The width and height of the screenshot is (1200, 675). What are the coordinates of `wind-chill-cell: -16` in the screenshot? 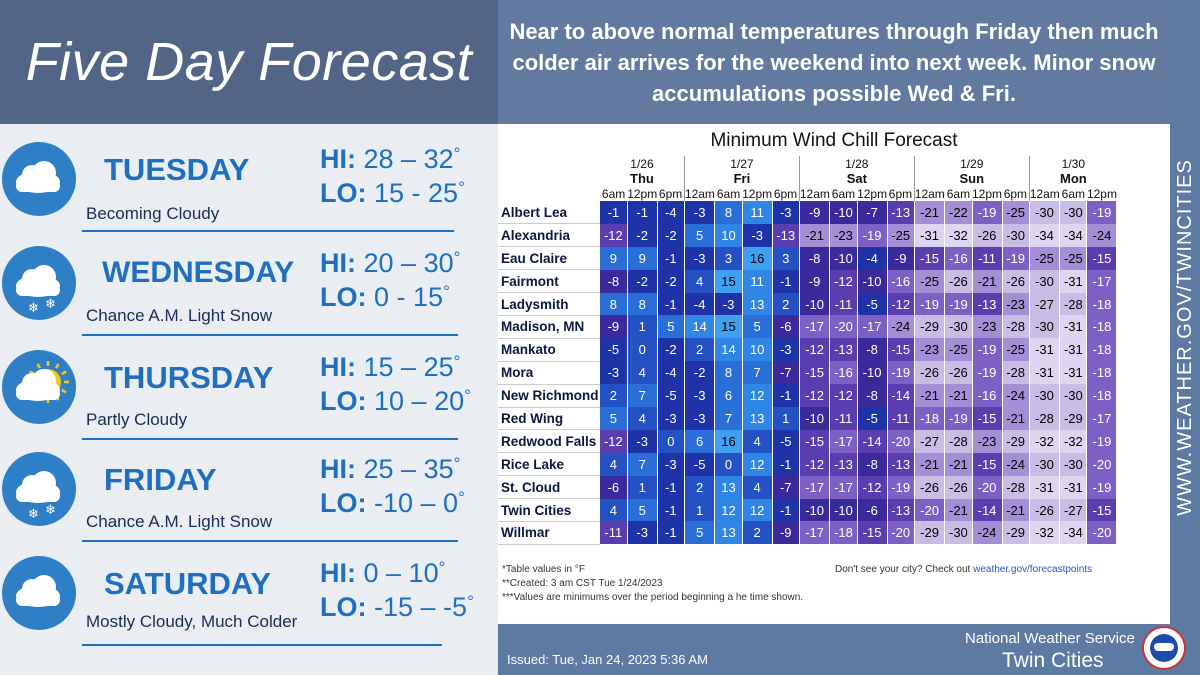 It's located at (901, 281).